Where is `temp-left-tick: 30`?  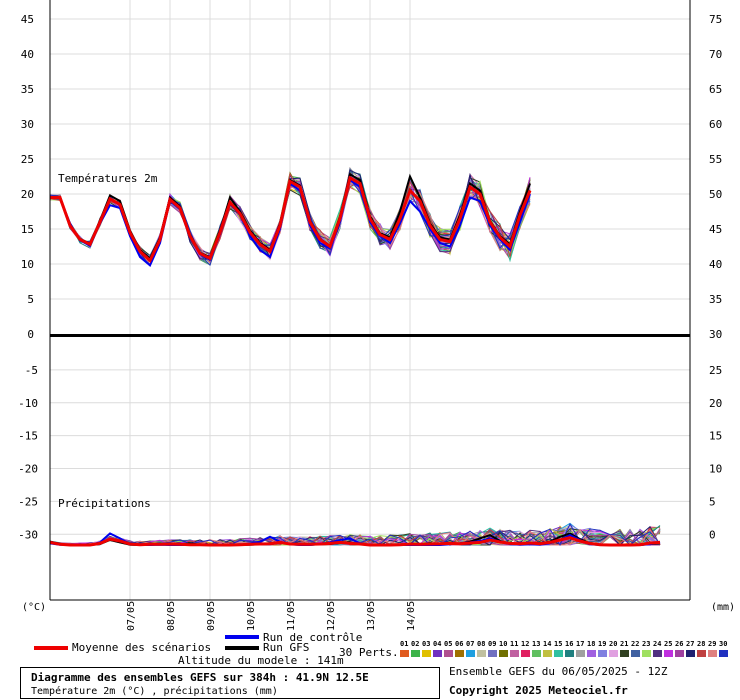 temp-left-tick: 30 is located at coordinates (27, 124).